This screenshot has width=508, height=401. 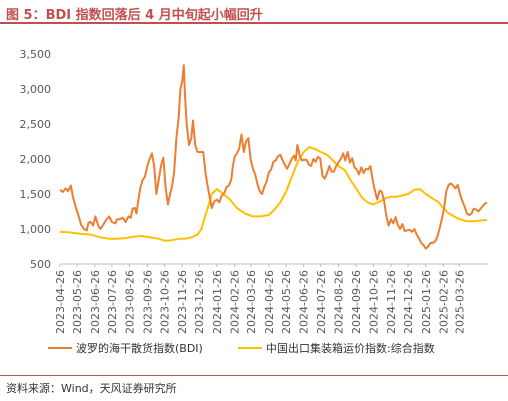 I want to click on x-tick-label: 2023-12-26, so click(x=199, y=302).